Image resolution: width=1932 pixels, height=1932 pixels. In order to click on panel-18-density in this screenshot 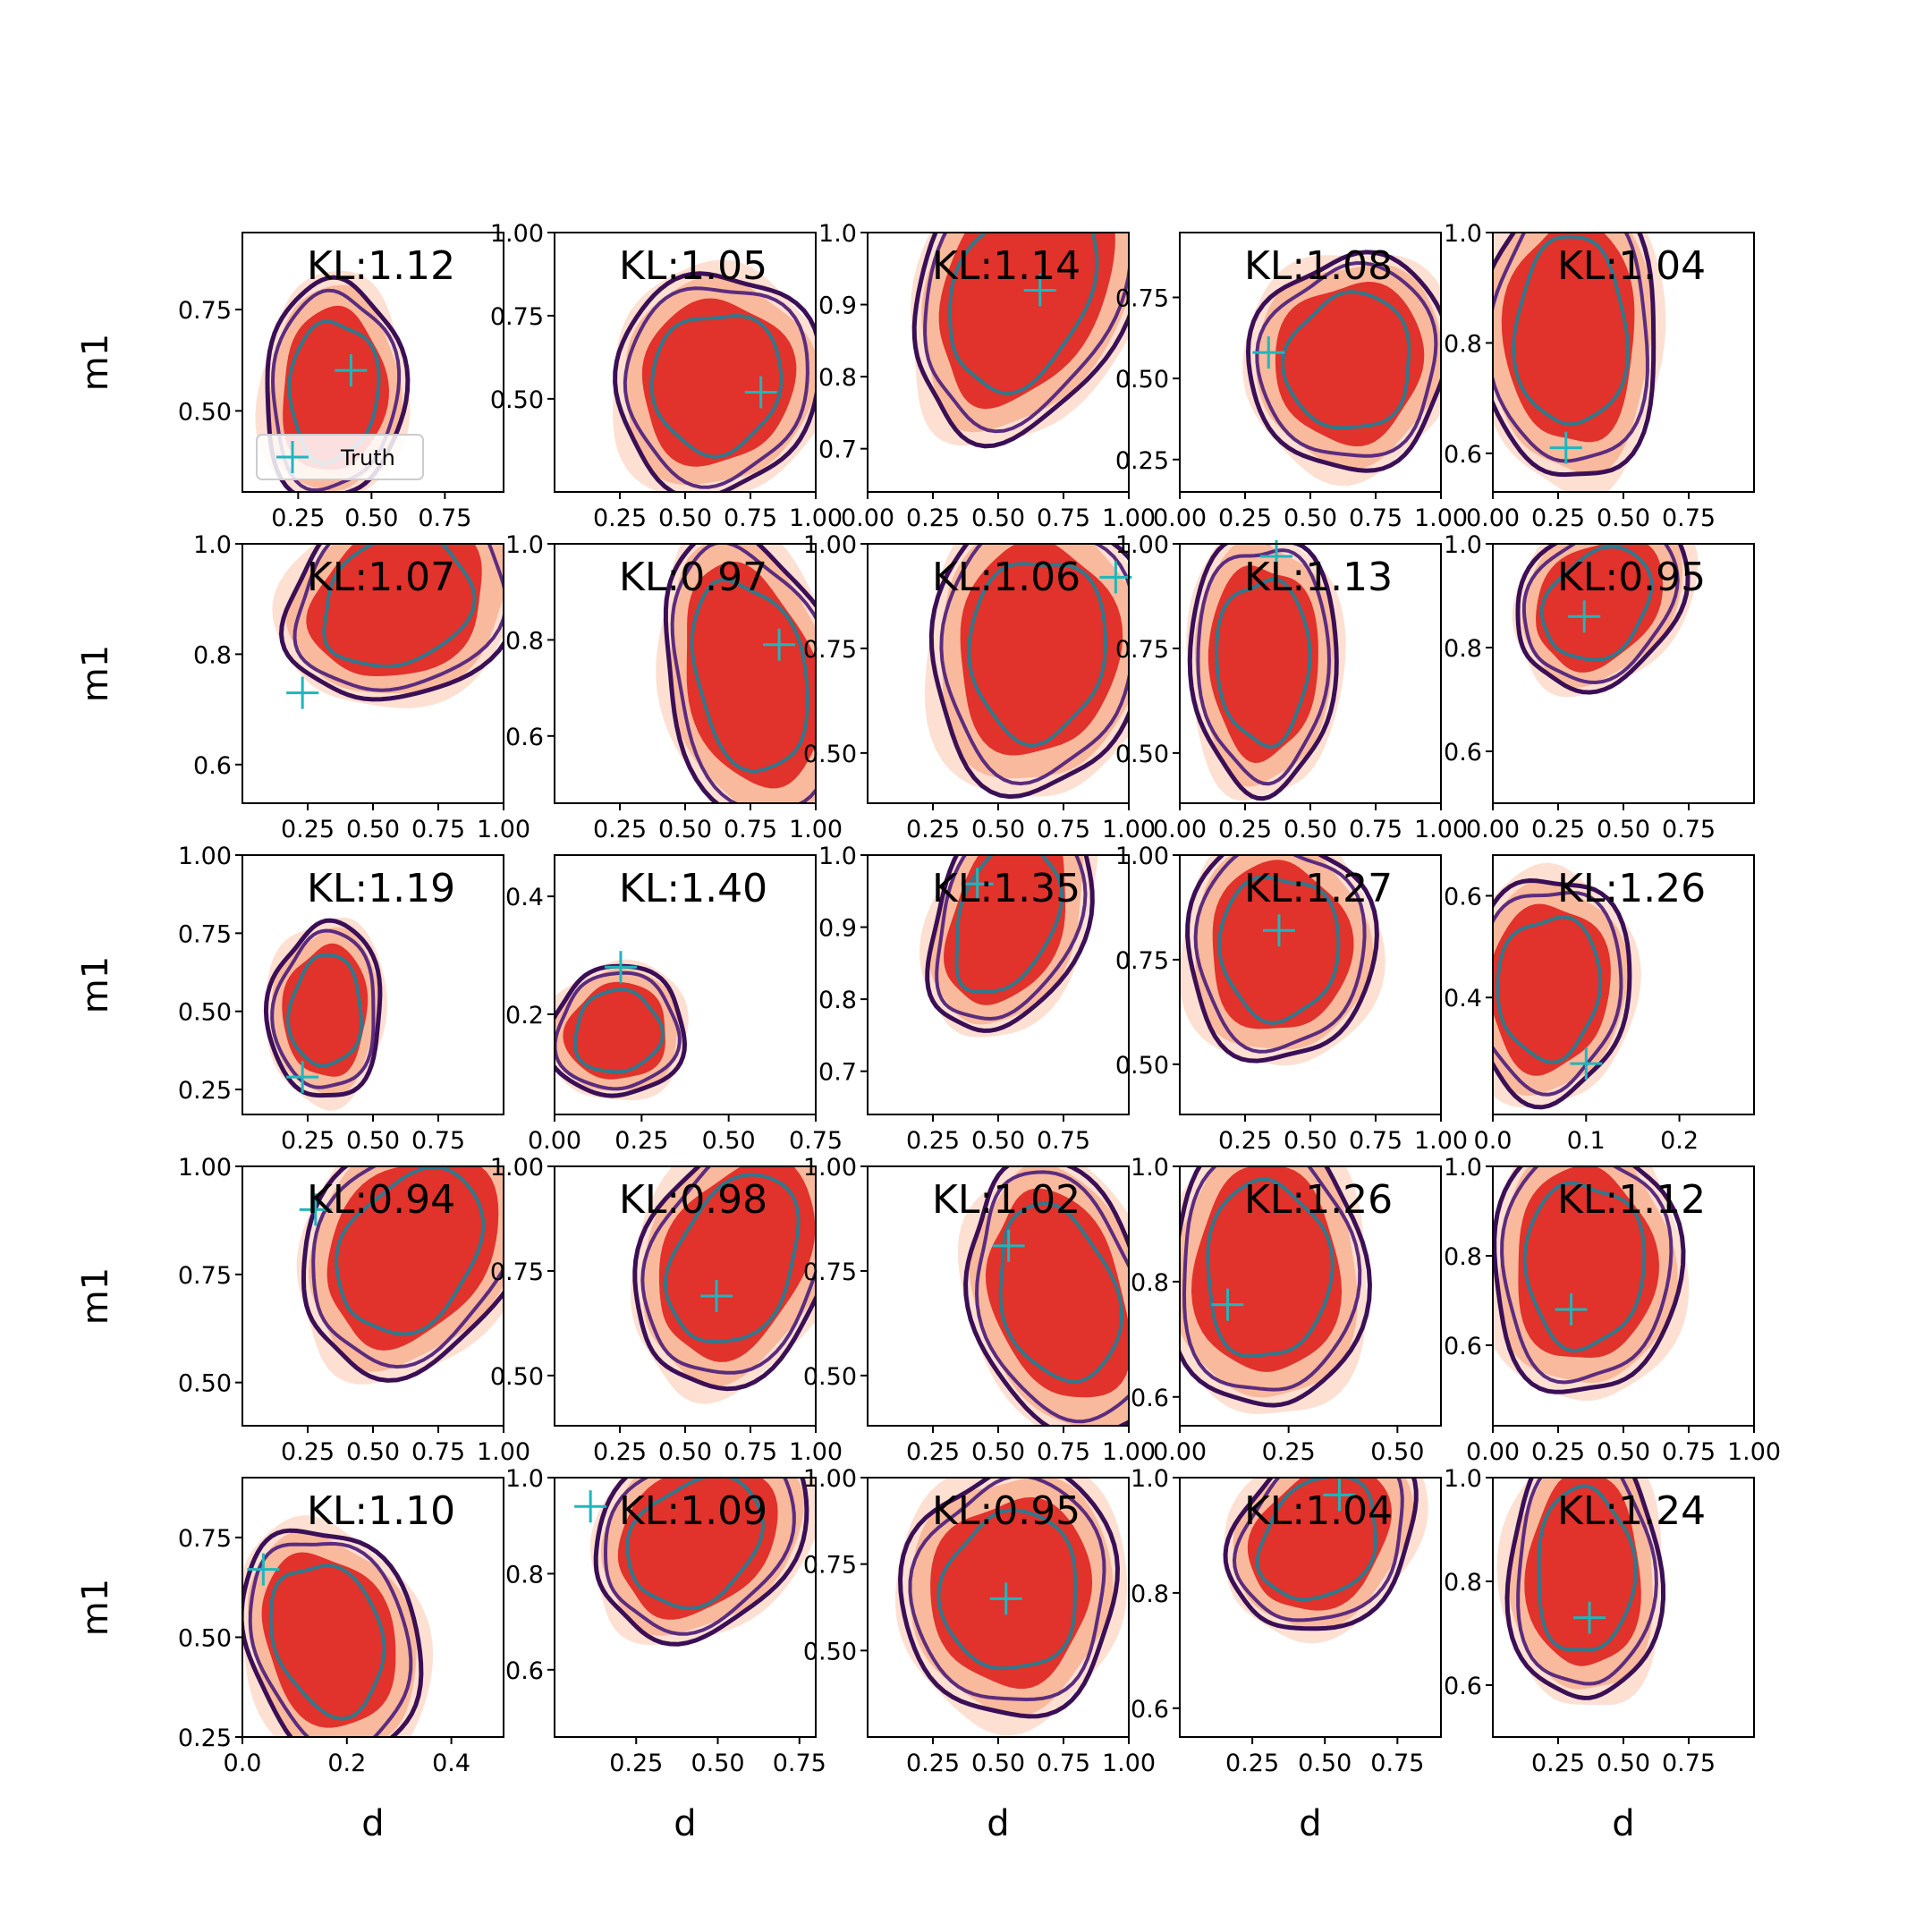, I will do `click(1043, 1296)`.